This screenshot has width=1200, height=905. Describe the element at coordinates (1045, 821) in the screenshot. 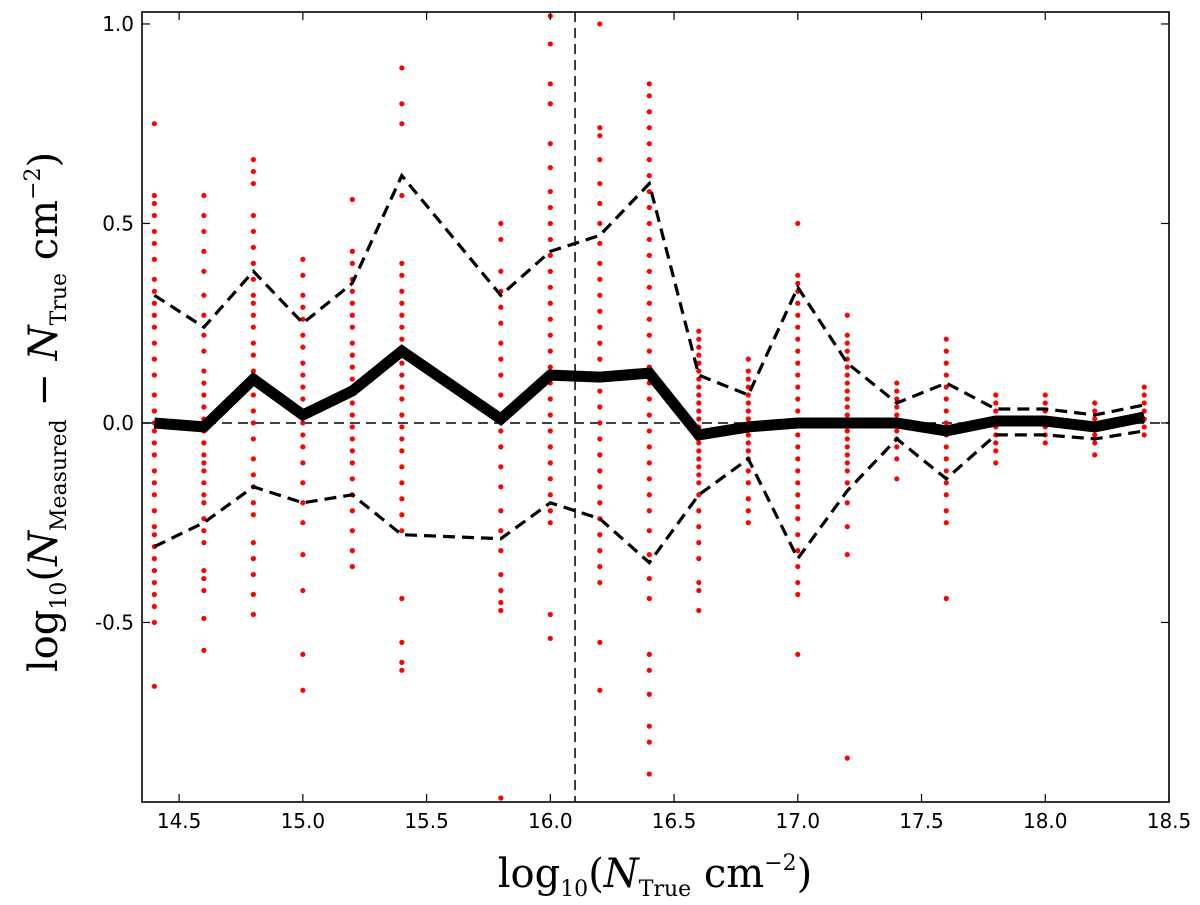

I see `x-tick-label: 18.0` at that location.